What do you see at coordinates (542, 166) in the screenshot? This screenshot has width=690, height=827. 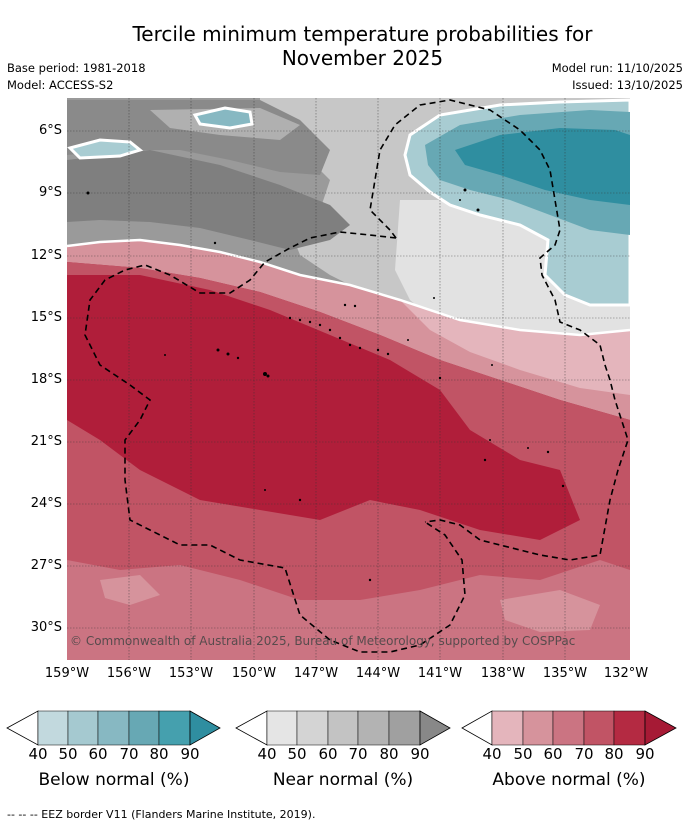 I see `below-normal-core` at bounding box center [542, 166].